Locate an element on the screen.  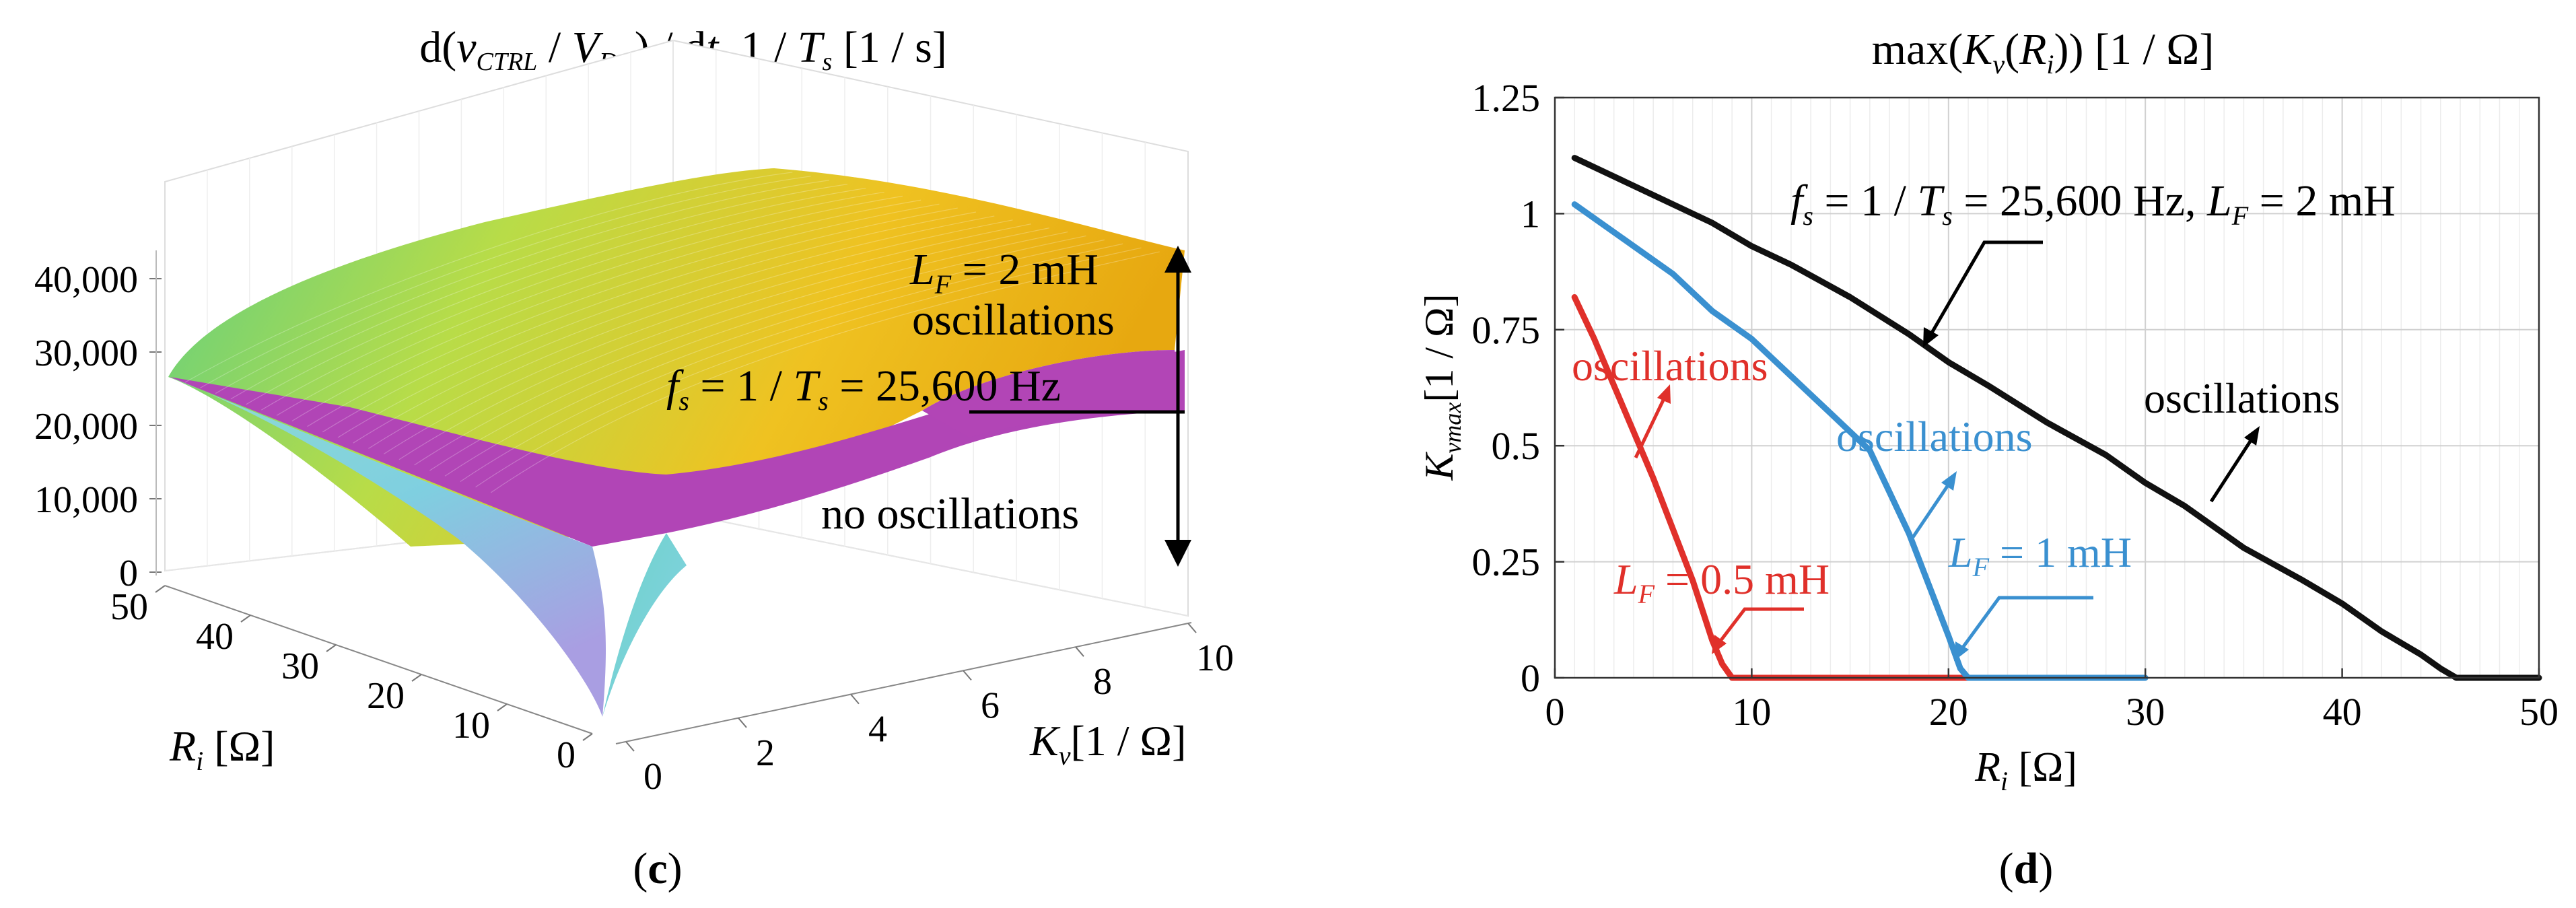
kv-tick-label: 10 is located at coordinates (1215, 658).